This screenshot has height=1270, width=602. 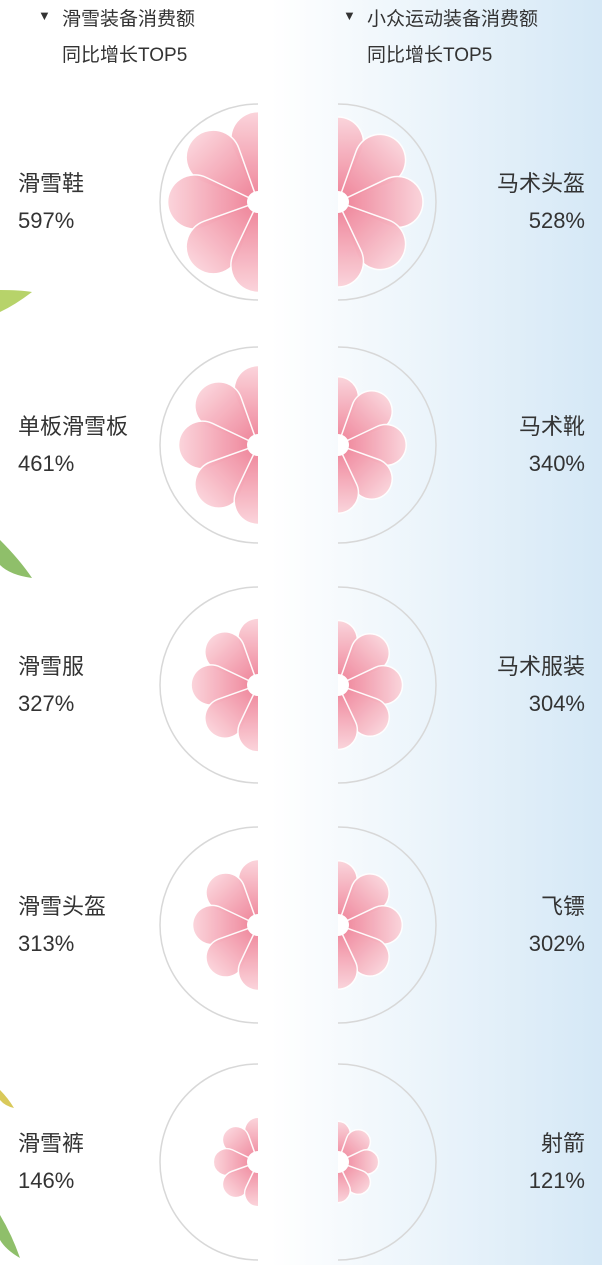 What do you see at coordinates (557, 703) in the screenshot?
I see `value-label: 304%` at bounding box center [557, 703].